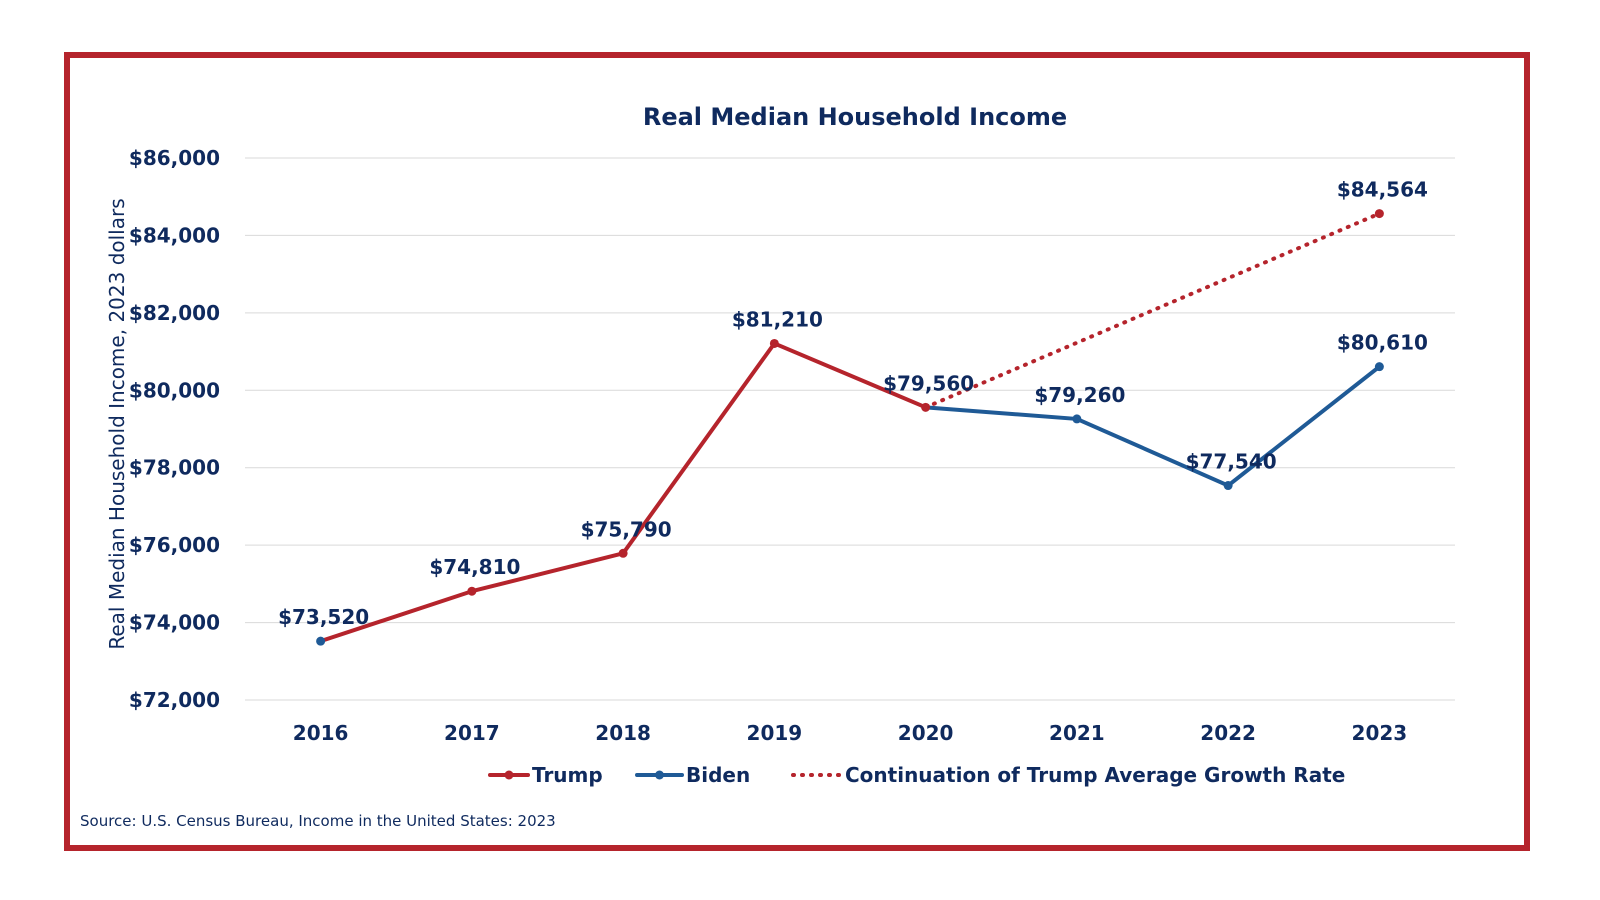  What do you see at coordinates (718, 775) in the screenshot?
I see `legend-label: Biden` at bounding box center [718, 775].